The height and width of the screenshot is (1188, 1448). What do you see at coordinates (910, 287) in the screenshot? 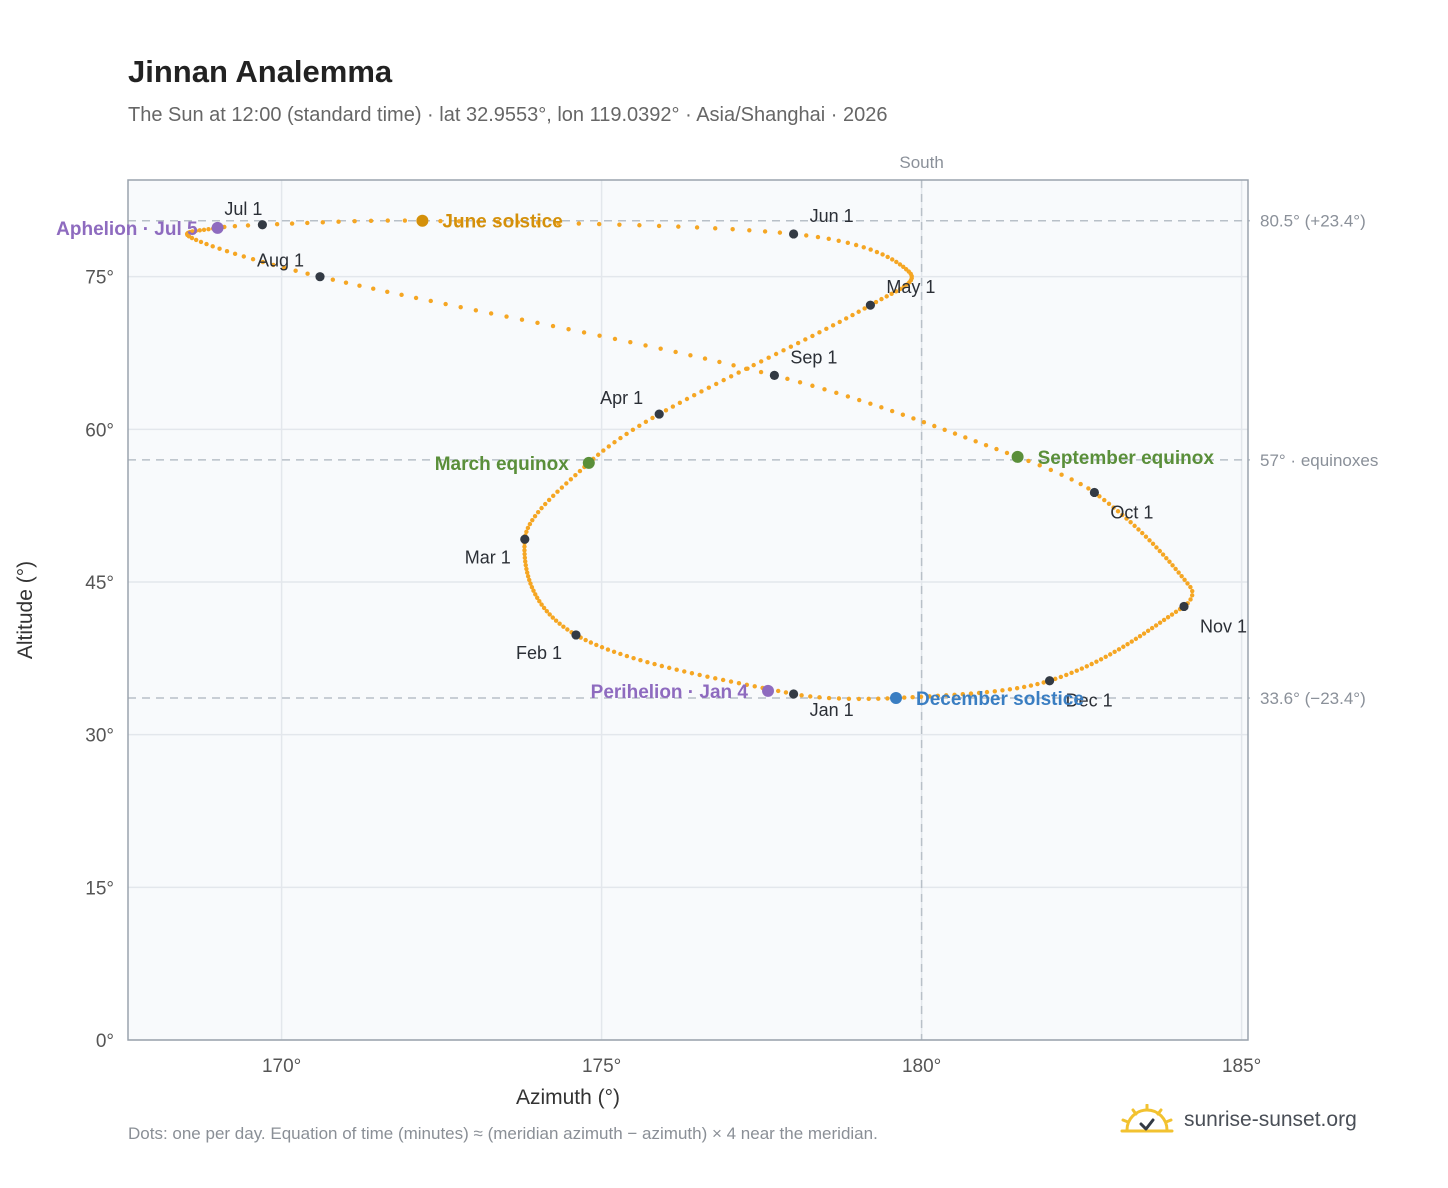
I see `month-marker-label: May 1` at bounding box center [910, 287].